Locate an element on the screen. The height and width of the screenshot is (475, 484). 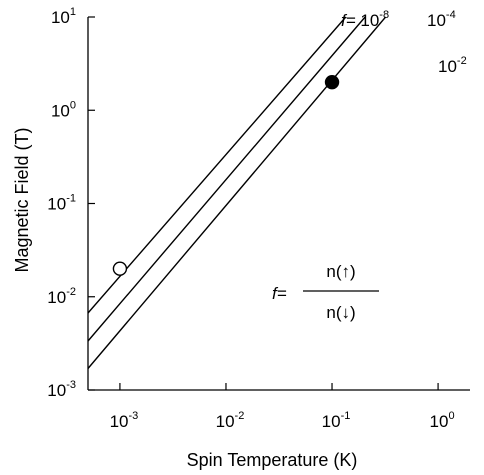
y-axis-ticks: 10⁻³ 10⁻² 10⁻¹ 10⁰ 10¹ is located at coordinates (71, 203).